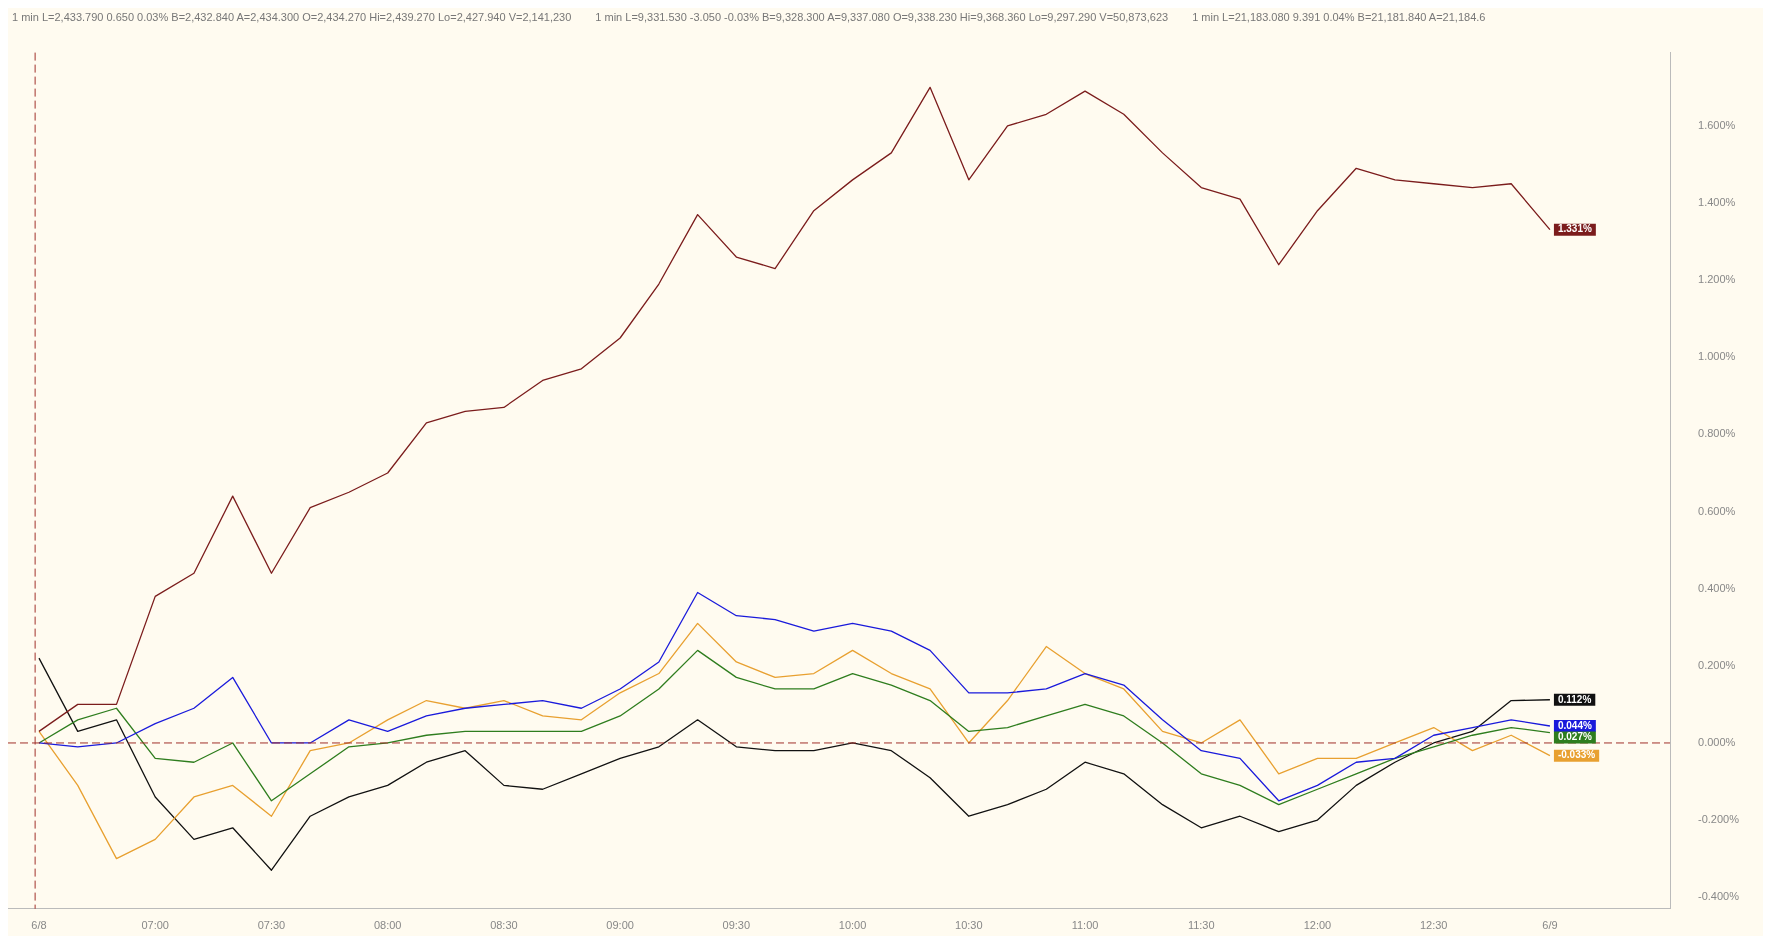 This screenshot has height=950, width=1771. What do you see at coordinates (1574, 725) in the screenshot?
I see `data-label: 0.044%` at bounding box center [1574, 725].